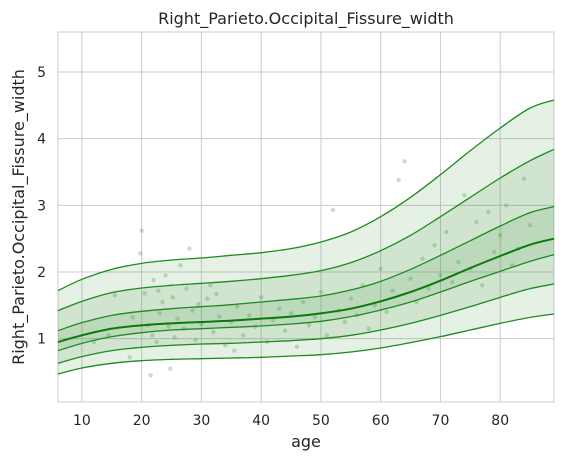 This screenshot has height=463, width=562. What do you see at coordinates (202, 421) in the screenshot?
I see `x-tick-label: 30` at bounding box center [202, 421].